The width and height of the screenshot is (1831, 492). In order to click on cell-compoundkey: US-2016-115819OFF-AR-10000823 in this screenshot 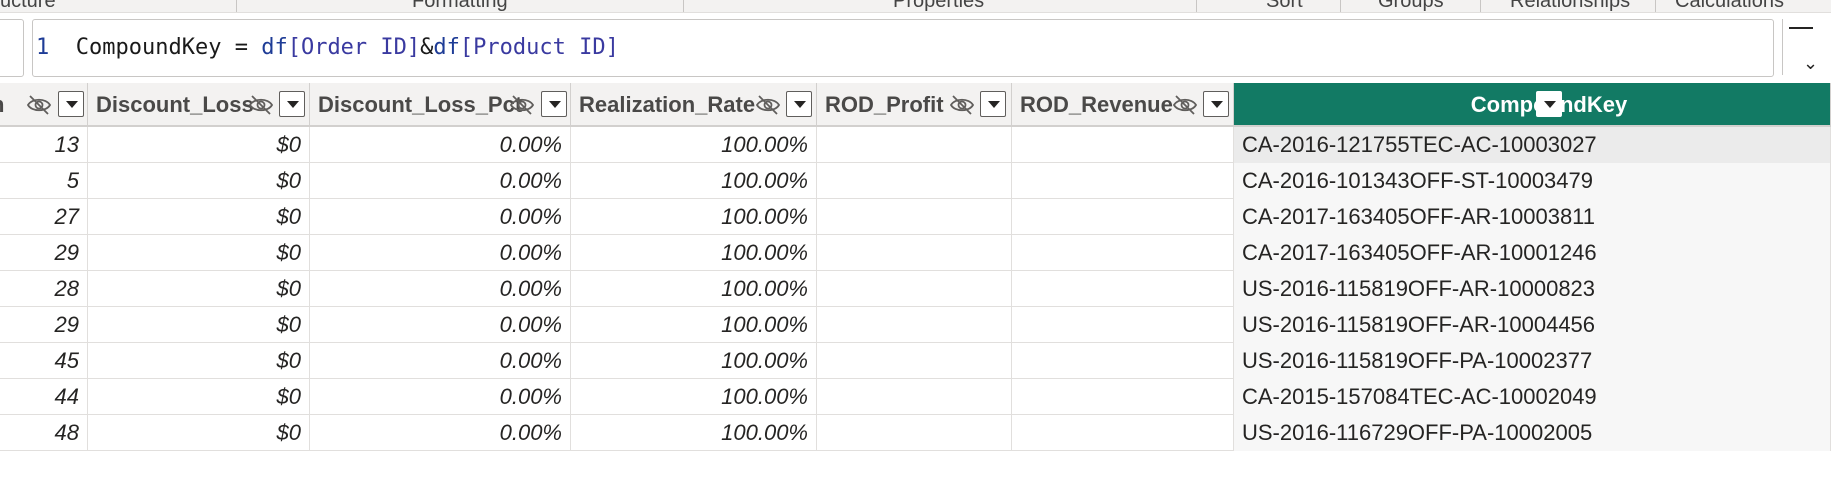, I will do `click(1532, 289)`.